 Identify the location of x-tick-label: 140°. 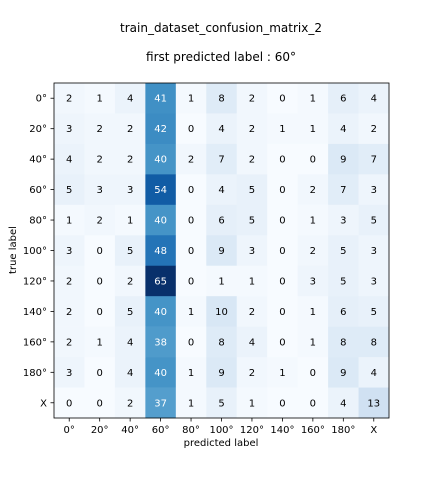
(282, 430).